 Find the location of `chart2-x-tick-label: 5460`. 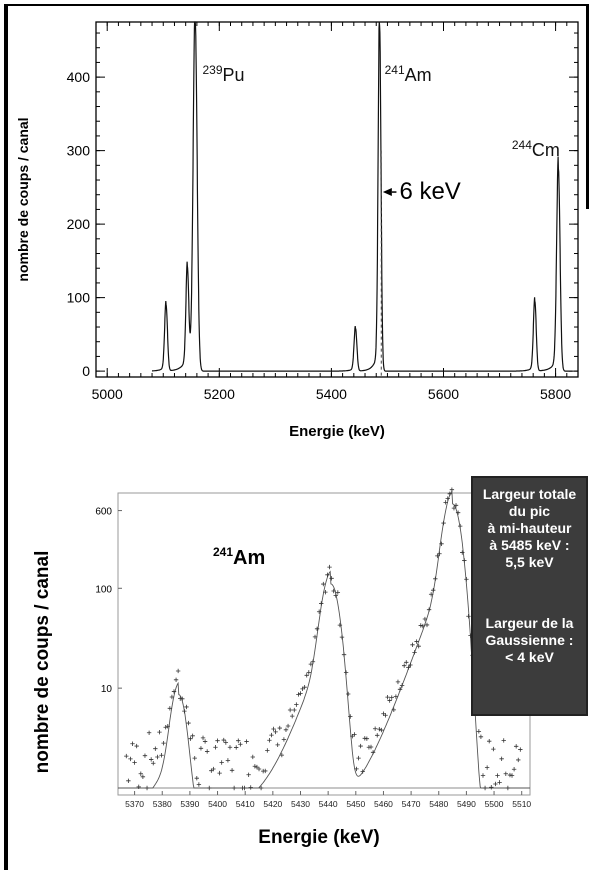

chart2-x-tick-label: 5460 is located at coordinates (383, 804).